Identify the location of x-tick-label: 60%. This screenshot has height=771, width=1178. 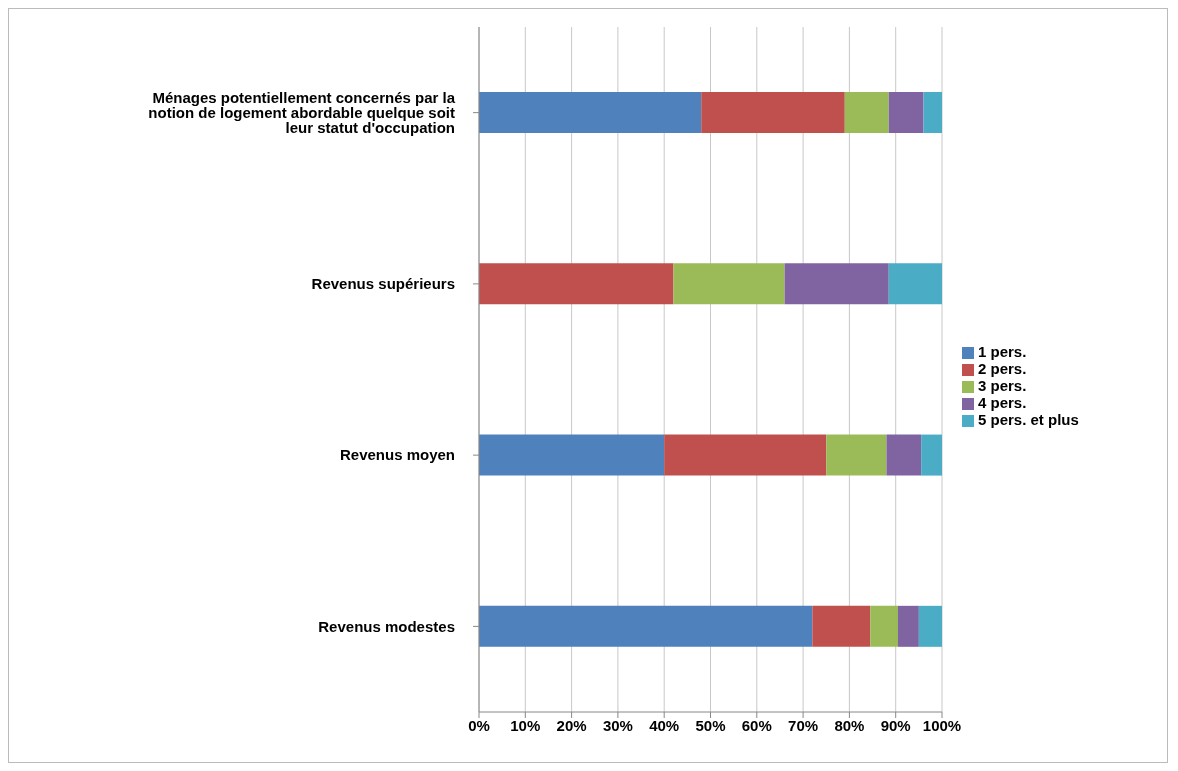
(756, 725).